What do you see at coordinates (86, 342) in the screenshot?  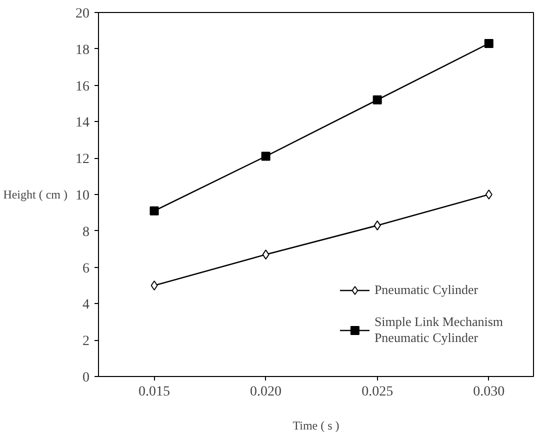 I see `y-tick-label: 2` at bounding box center [86, 342].